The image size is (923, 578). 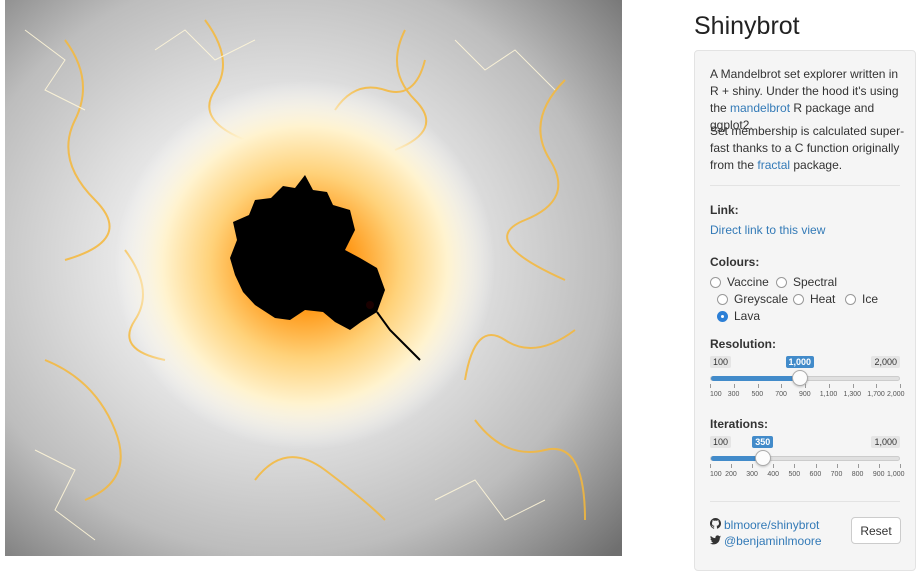 I want to click on radio-label: Ice, so click(x=870, y=299).